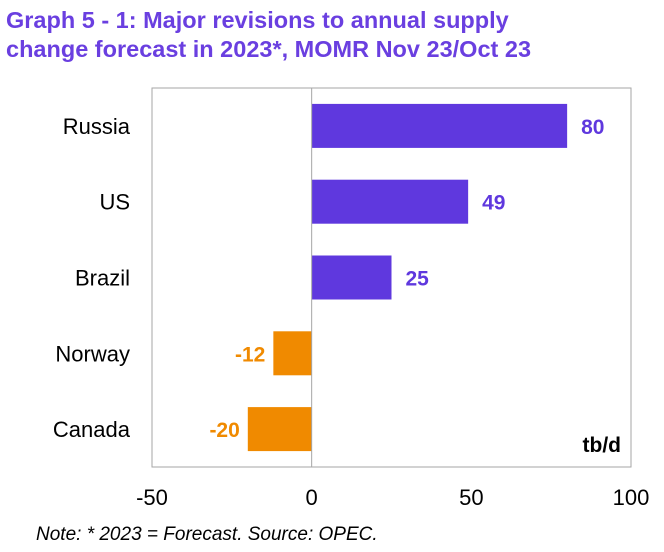 The image size is (664, 552). Describe the element at coordinates (351, 277) in the screenshot. I see `bar-brazil` at that location.